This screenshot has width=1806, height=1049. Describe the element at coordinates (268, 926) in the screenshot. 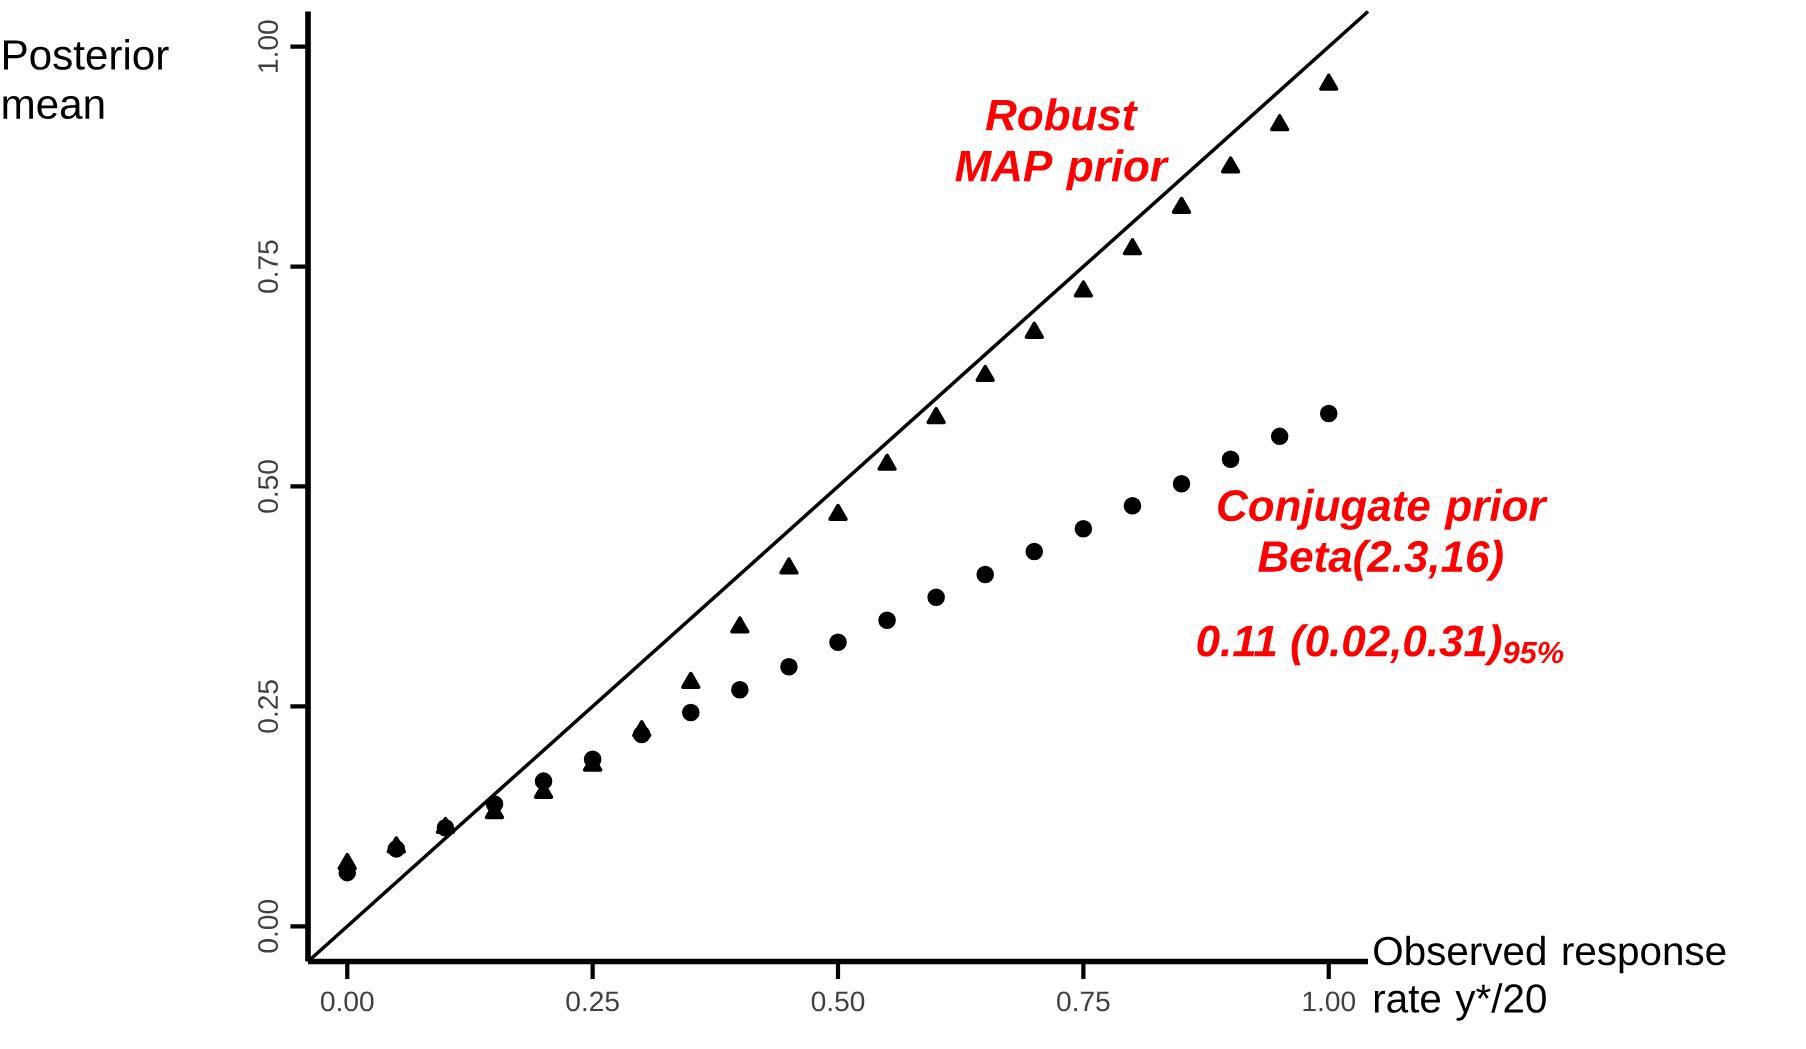

I see `y-tick-label: 0.00` at that location.